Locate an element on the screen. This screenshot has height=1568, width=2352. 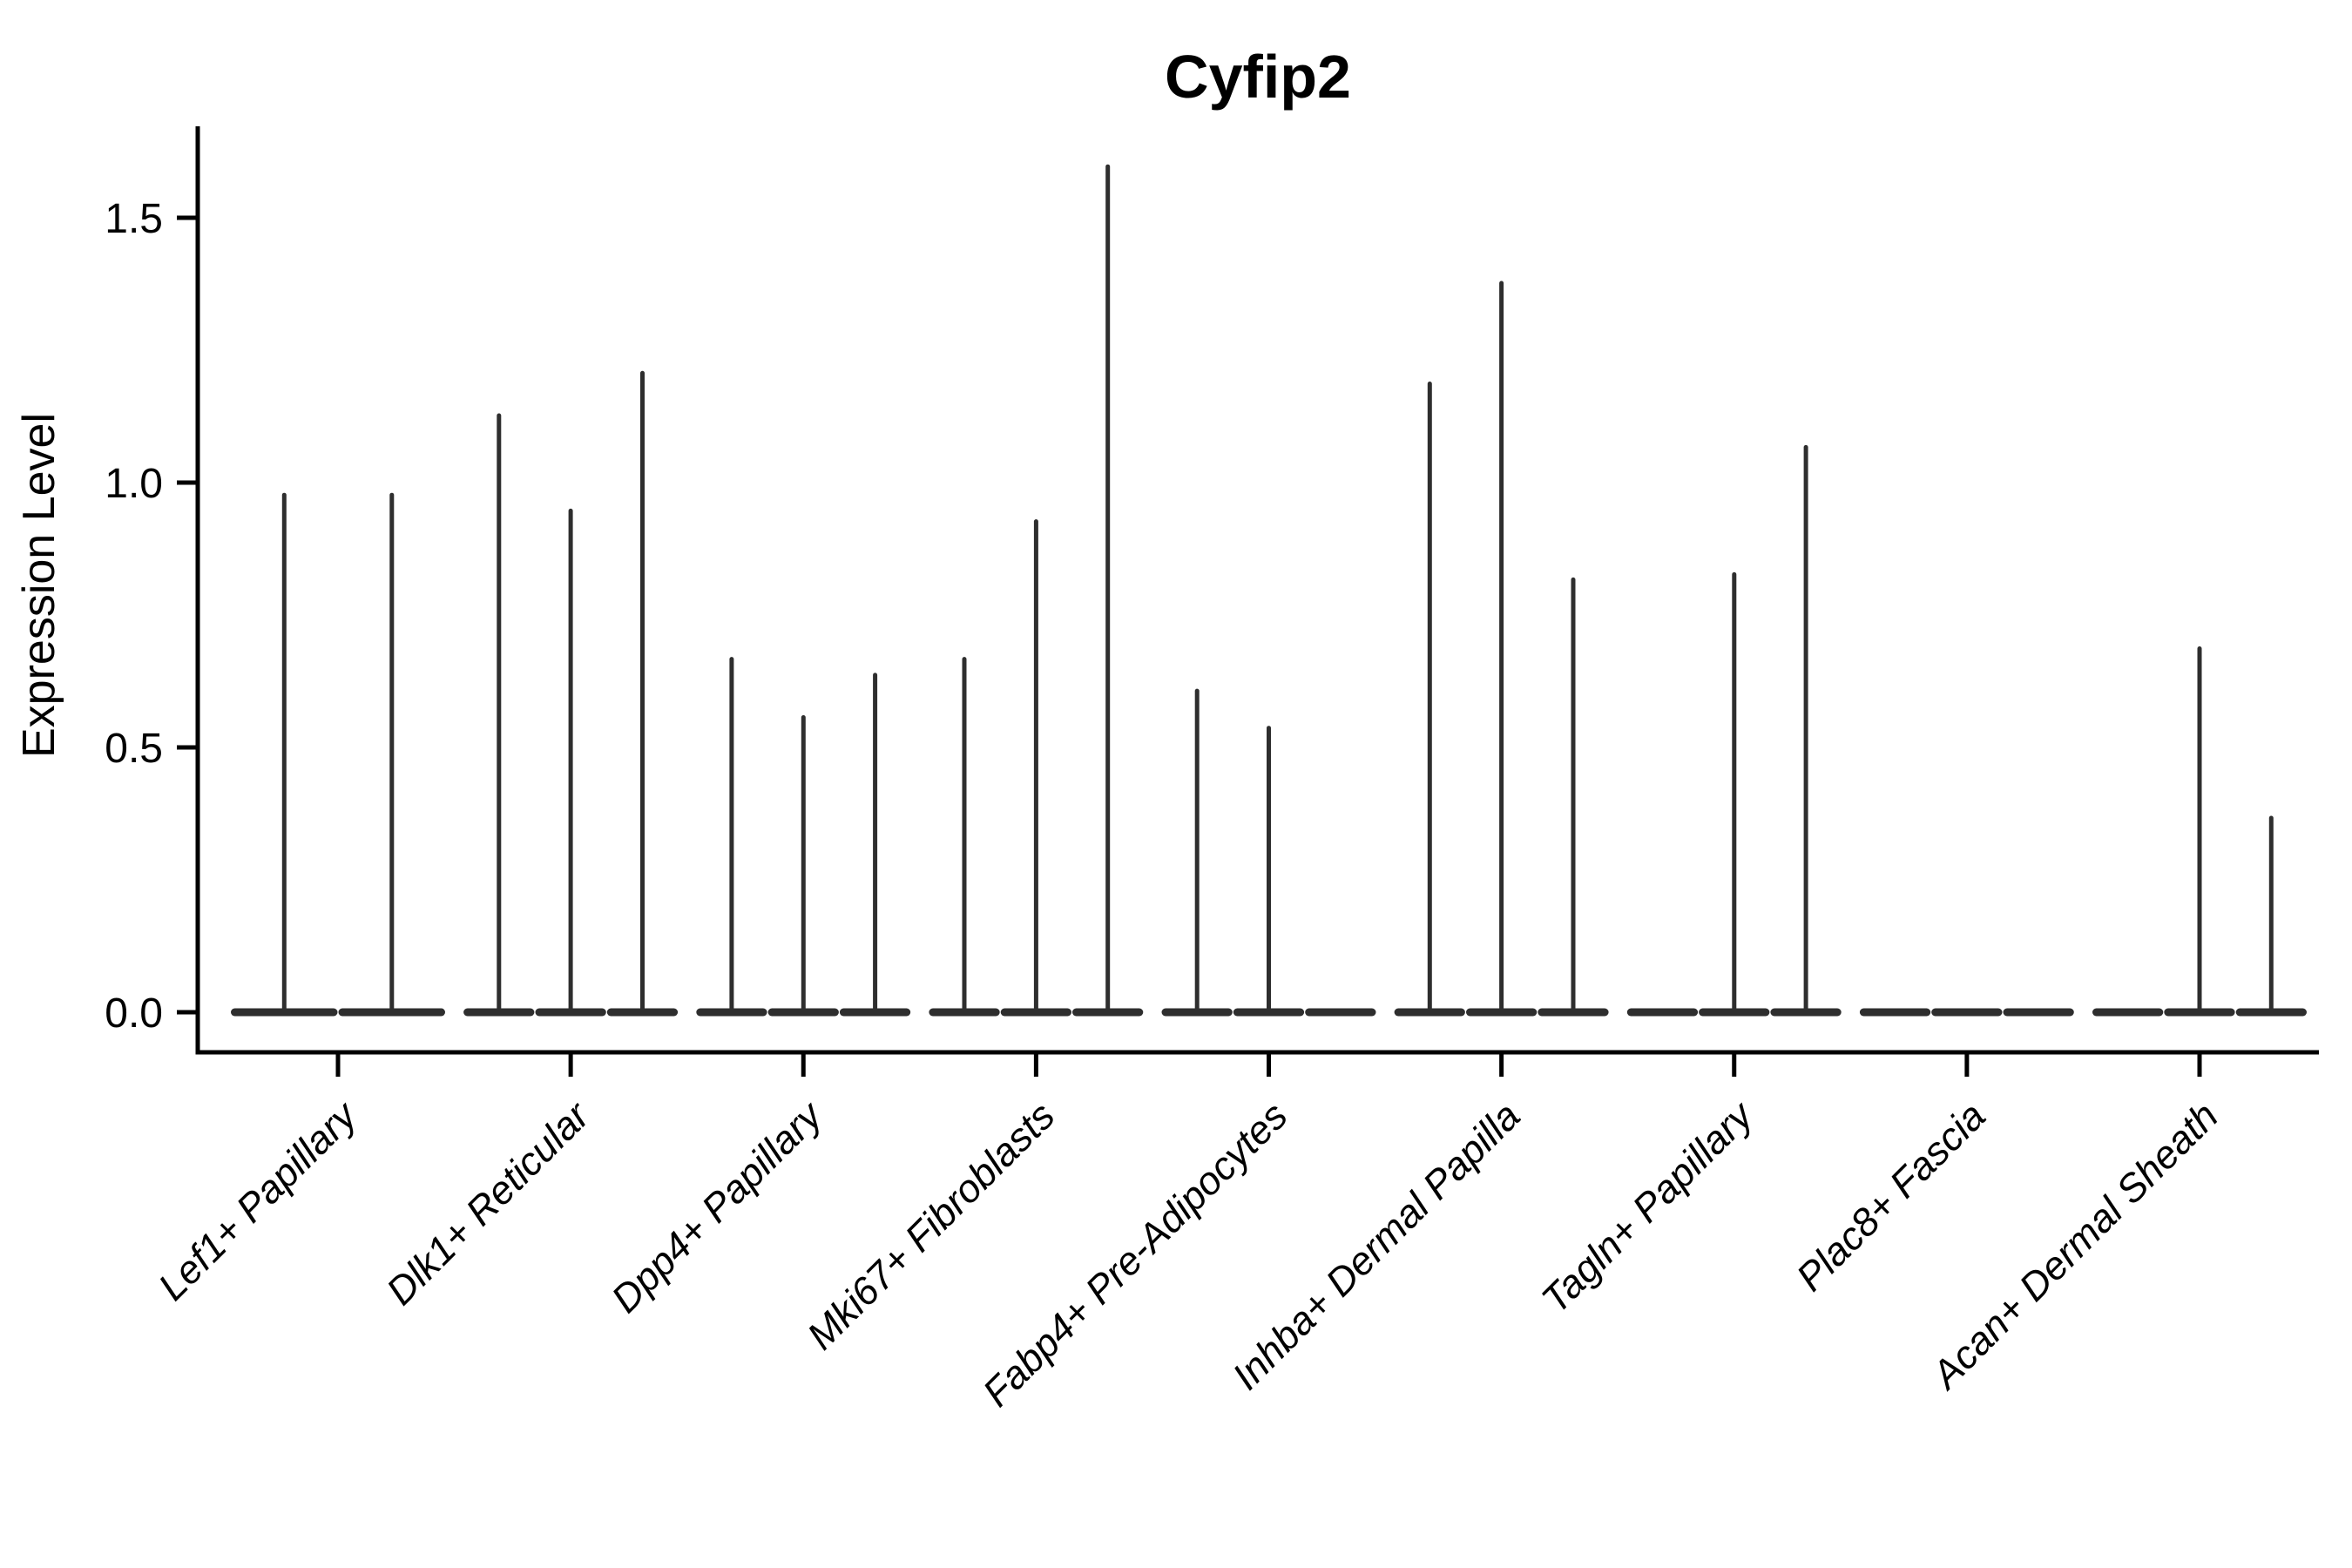
y-tick-label: 1.5 is located at coordinates (134, 219).